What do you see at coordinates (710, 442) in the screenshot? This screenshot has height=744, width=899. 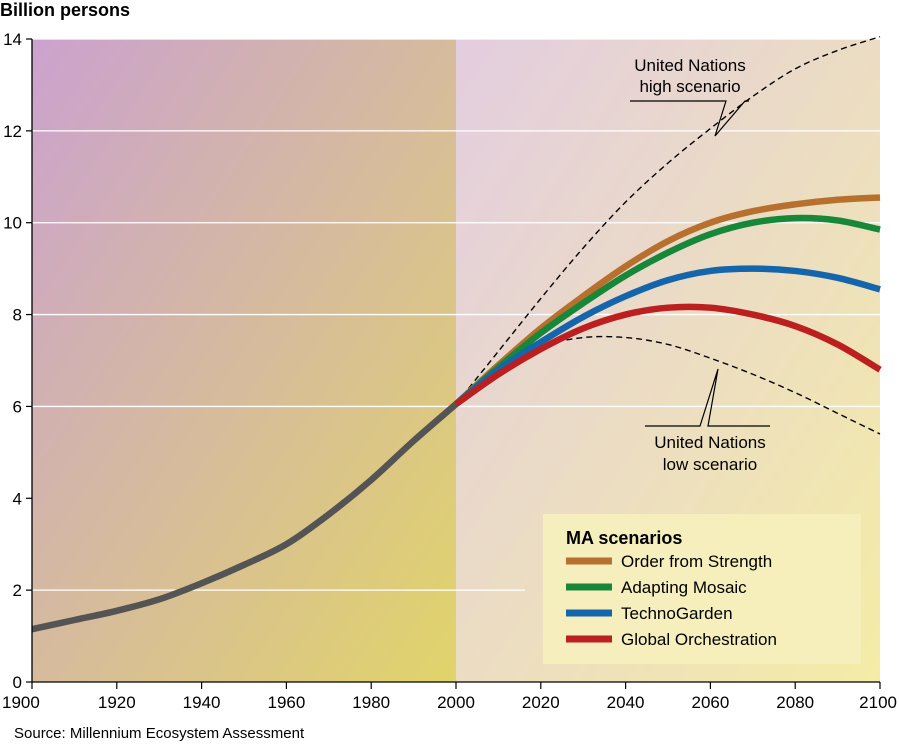 I see `un-low-label-line1: United Nations` at bounding box center [710, 442].